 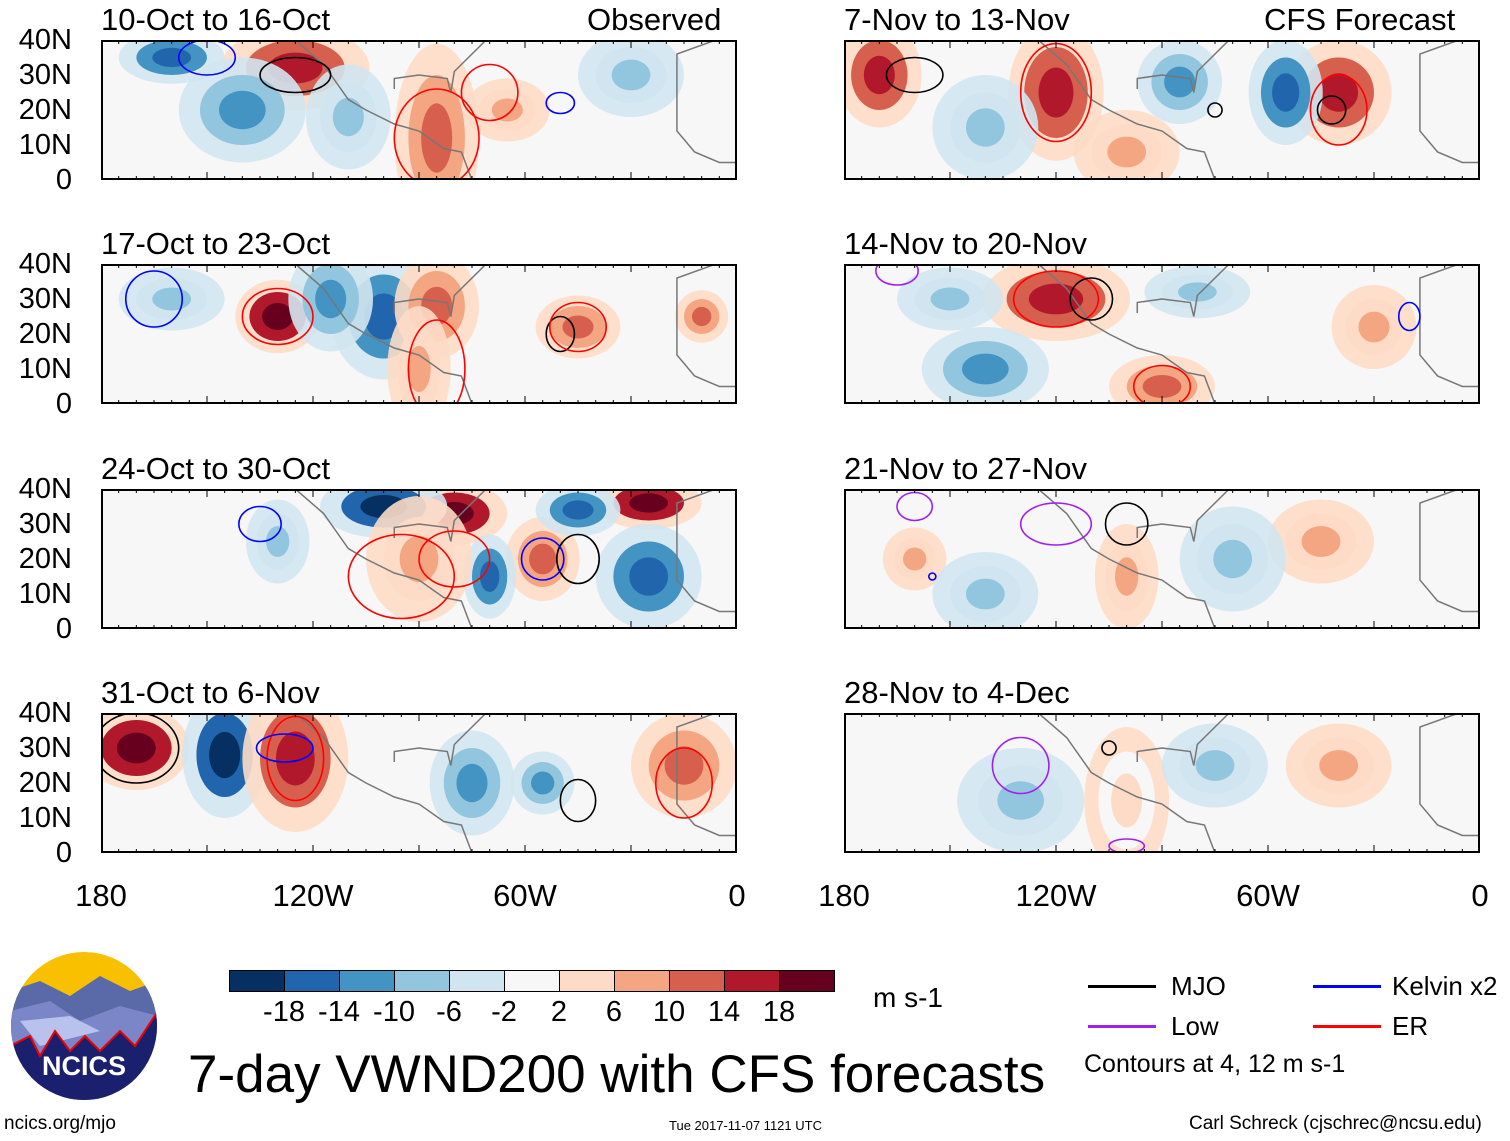 What do you see at coordinates (1056, 895) in the screenshot?
I see `lon-label: 120W` at bounding box center [1056, 895].